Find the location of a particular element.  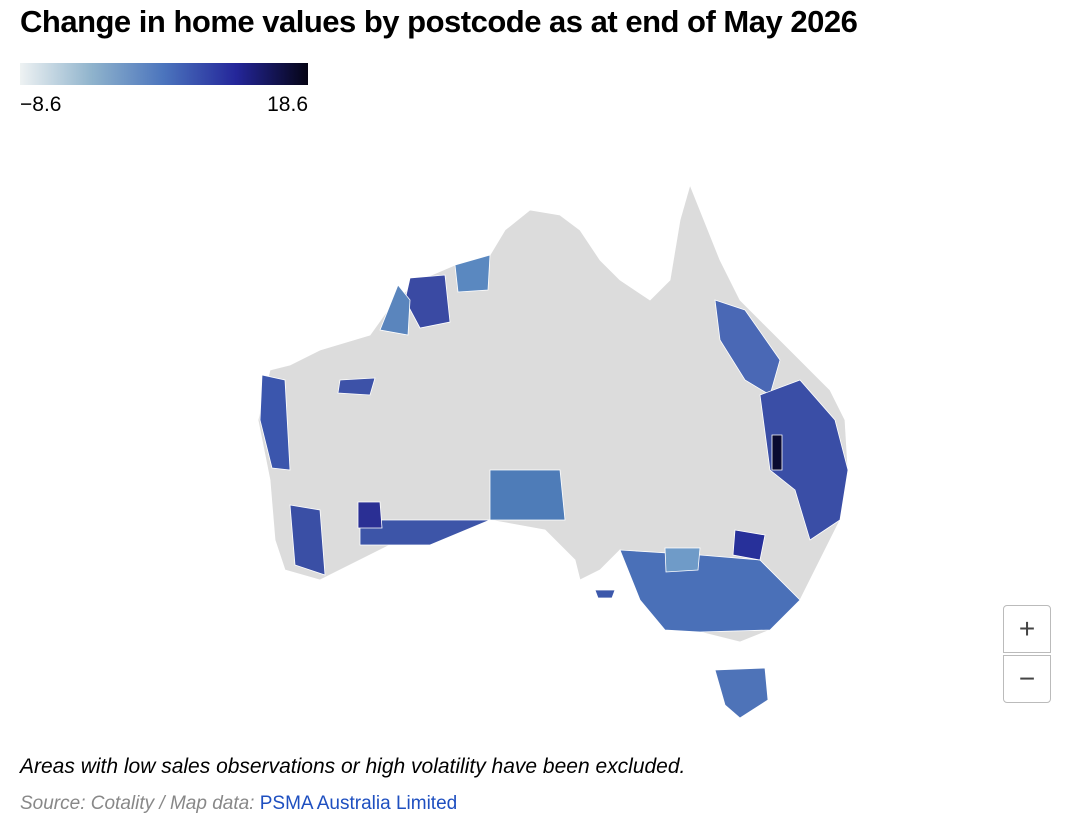

legend-gradient is located at coordinates (164, 74).